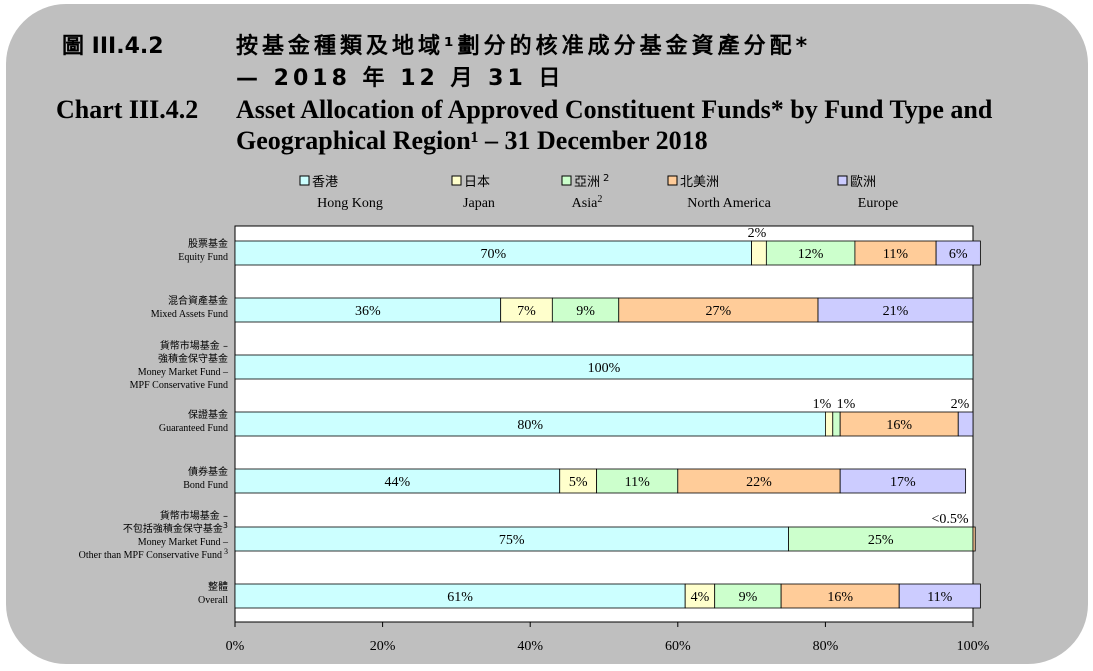 The width and height of the screenshot is (1093, 671). I want to click on category-label-zh: 債券基金, so click(208, 471).